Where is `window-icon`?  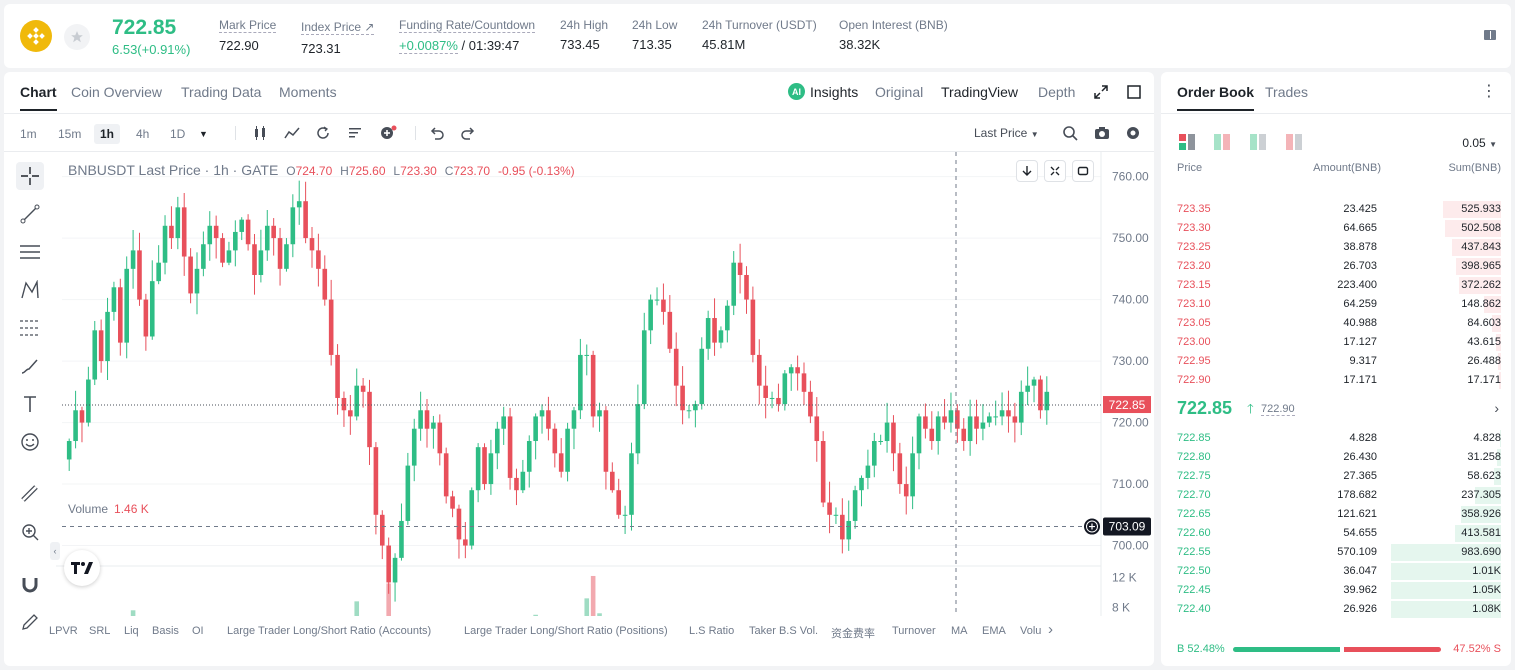 window-icon is located at coordinates (1134, 94).